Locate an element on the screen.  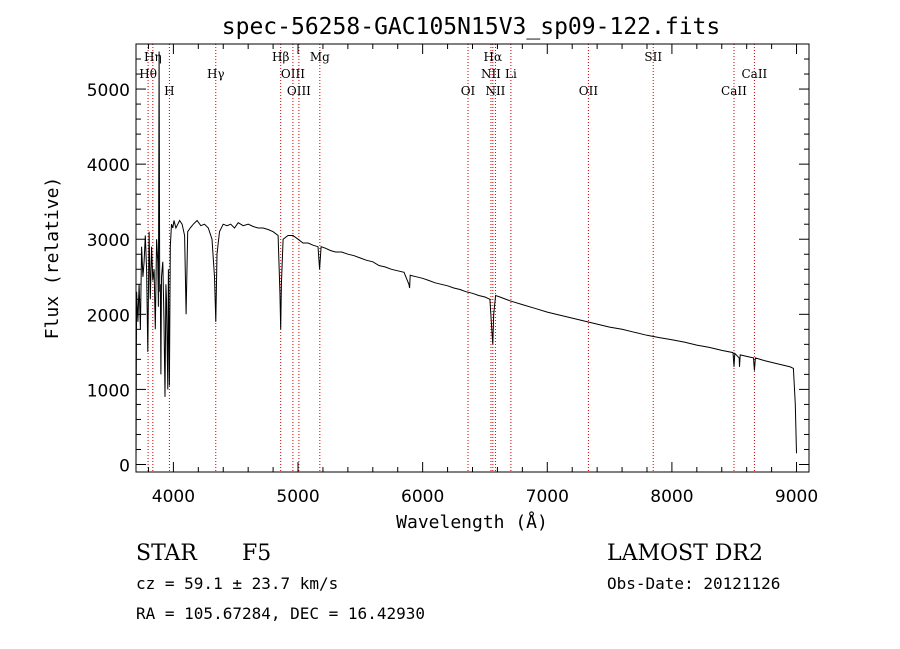
x-tick-label: 7000 is located at coordinates (547, 497).